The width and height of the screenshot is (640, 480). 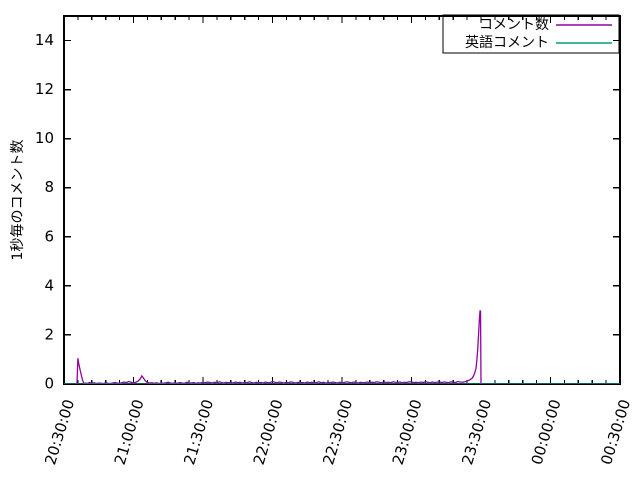 What do you see at coordinates (198, 432) in the screenshot?
I see `x-tick-label: 21:30:00` at bounding box center [198, 432].